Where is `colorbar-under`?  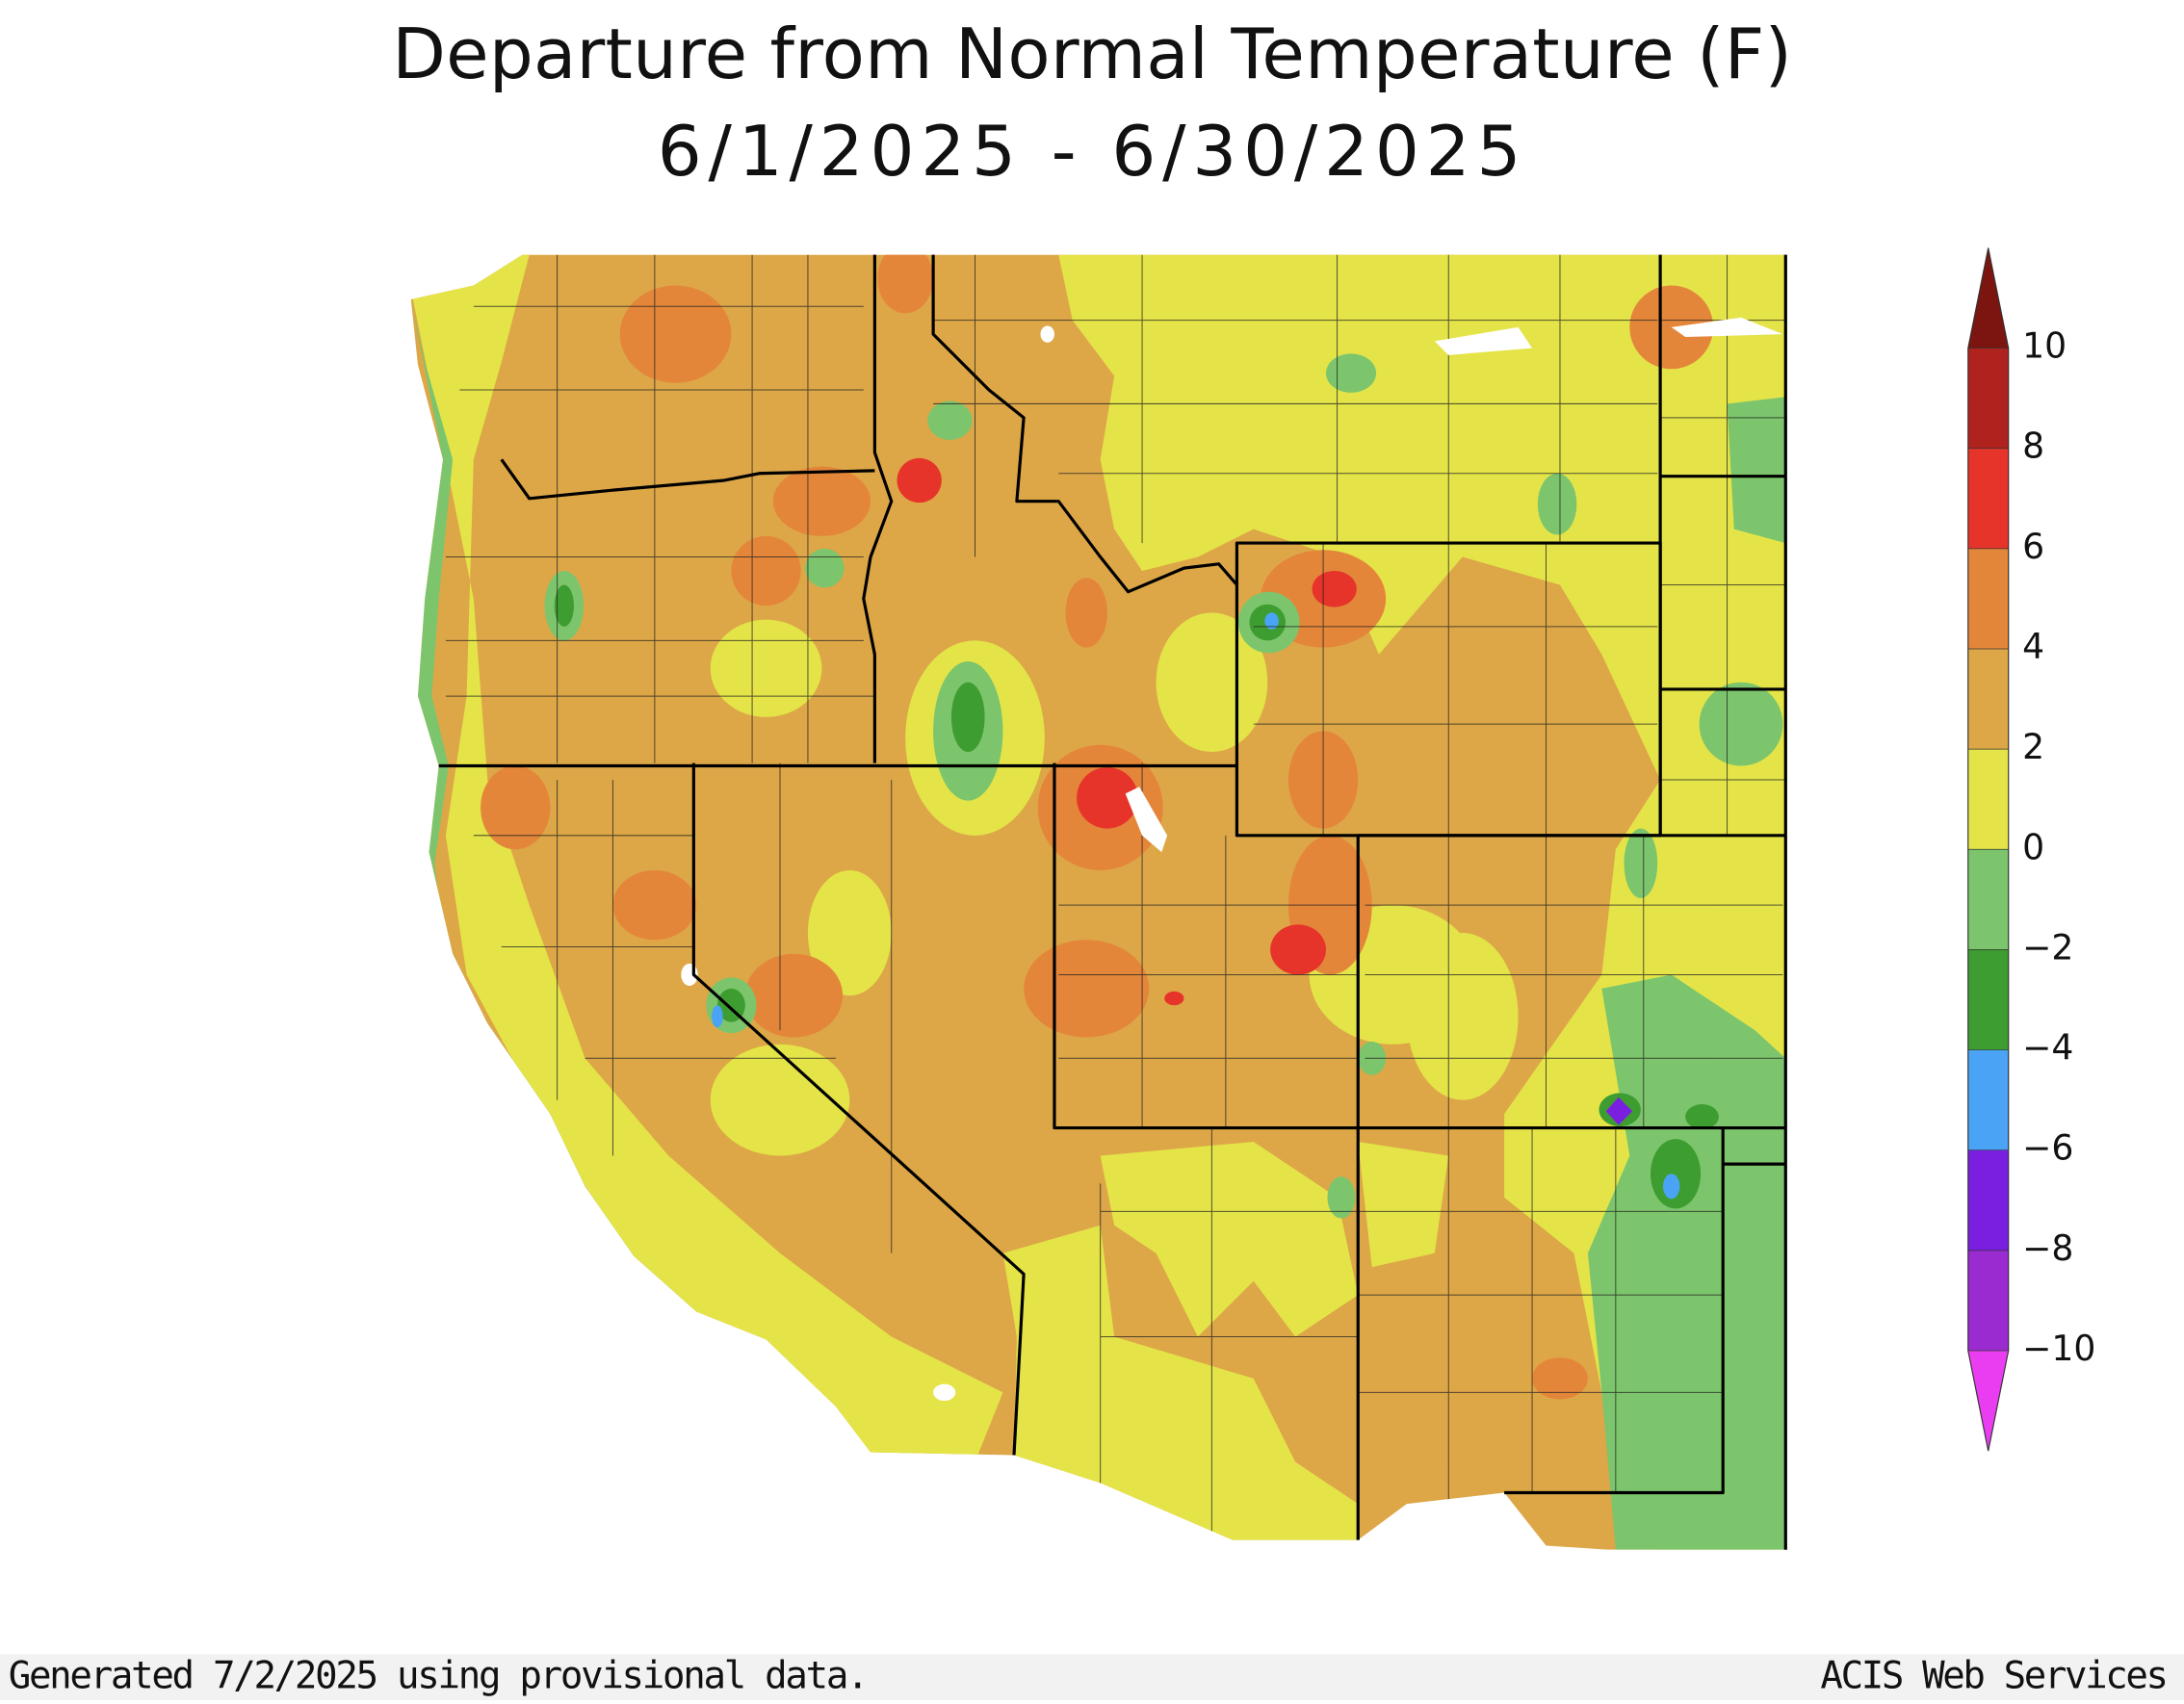
colorbar-under is located at coordinates (1988, 1401).